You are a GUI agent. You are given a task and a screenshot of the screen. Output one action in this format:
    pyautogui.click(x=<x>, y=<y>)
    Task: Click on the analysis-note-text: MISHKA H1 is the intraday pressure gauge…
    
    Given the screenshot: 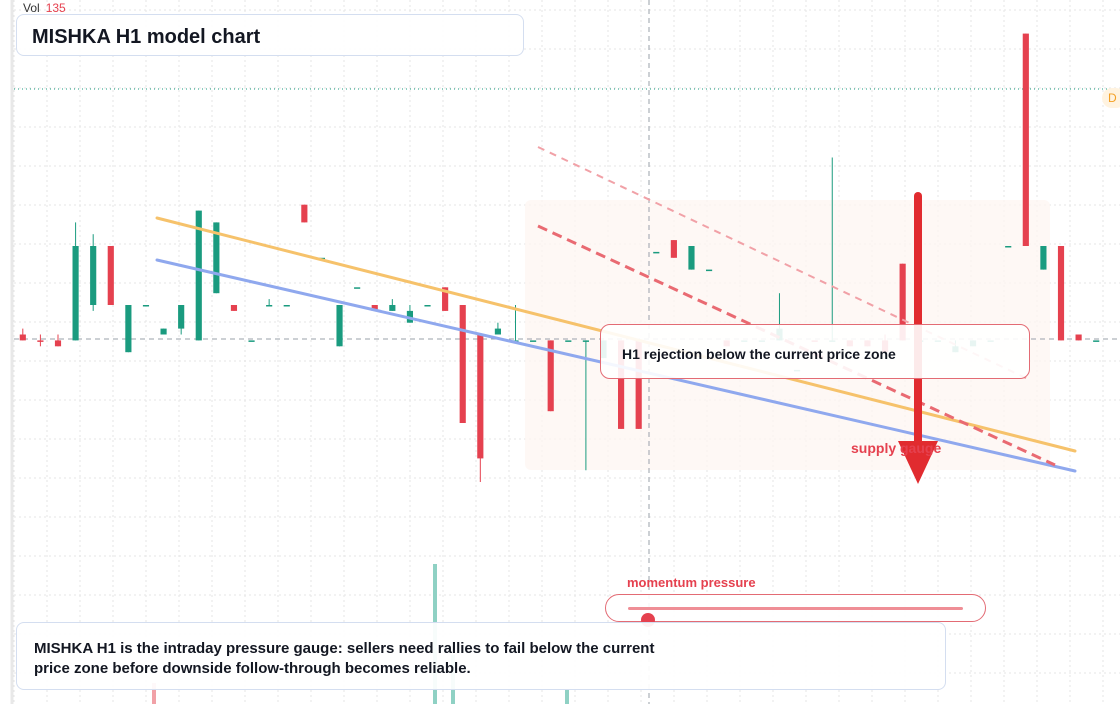 What is the action you would take?
    pyautogui.click(x=344, y=658)
    